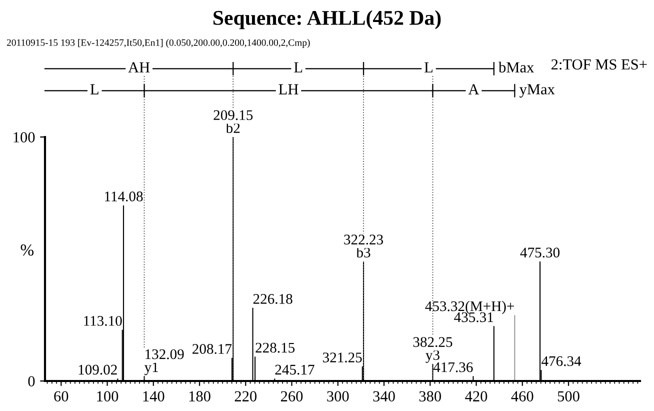  I want to click on x-tick-label: 60, so click(61, 396).